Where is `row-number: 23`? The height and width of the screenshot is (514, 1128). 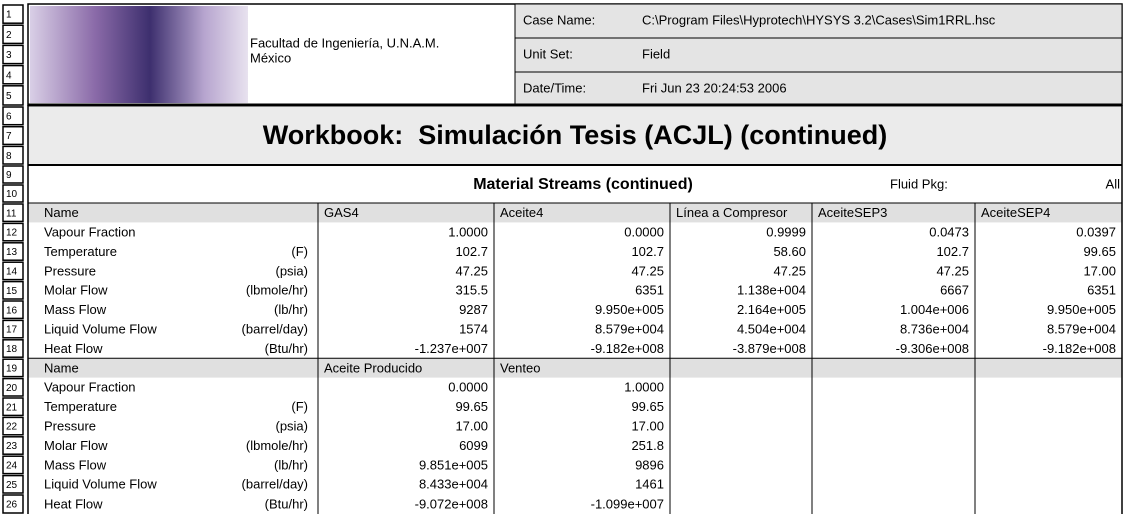 row-number: 23 is located at coordinates (12, 446).